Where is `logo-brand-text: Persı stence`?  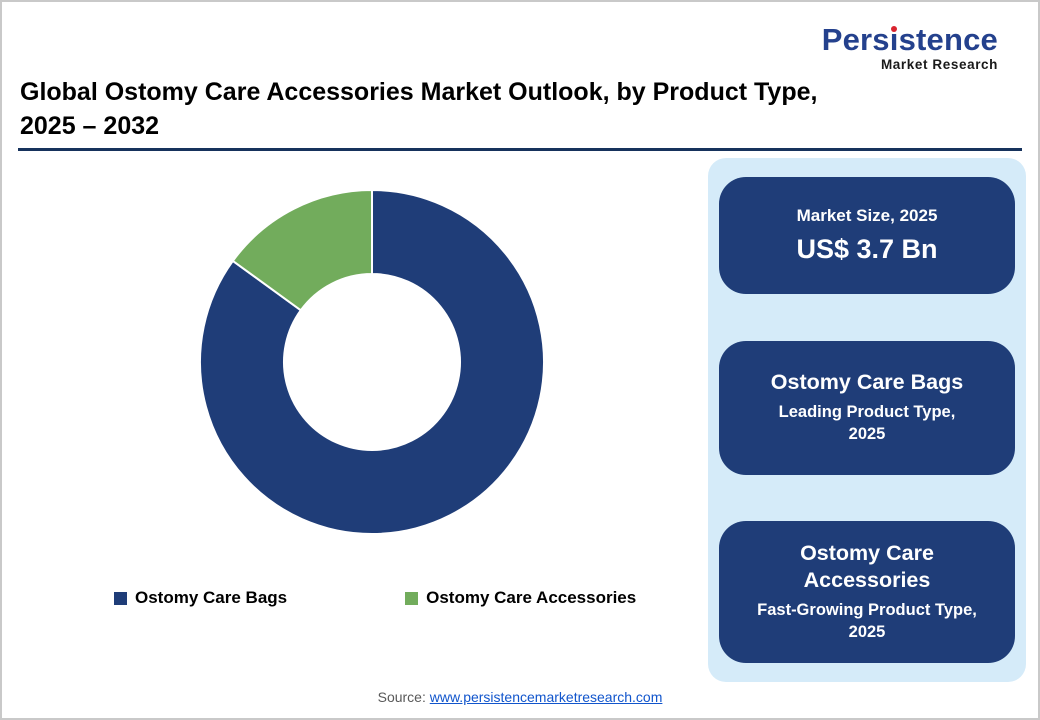
logo-brand-text: Persı stence is located at coordinates (909, 39).